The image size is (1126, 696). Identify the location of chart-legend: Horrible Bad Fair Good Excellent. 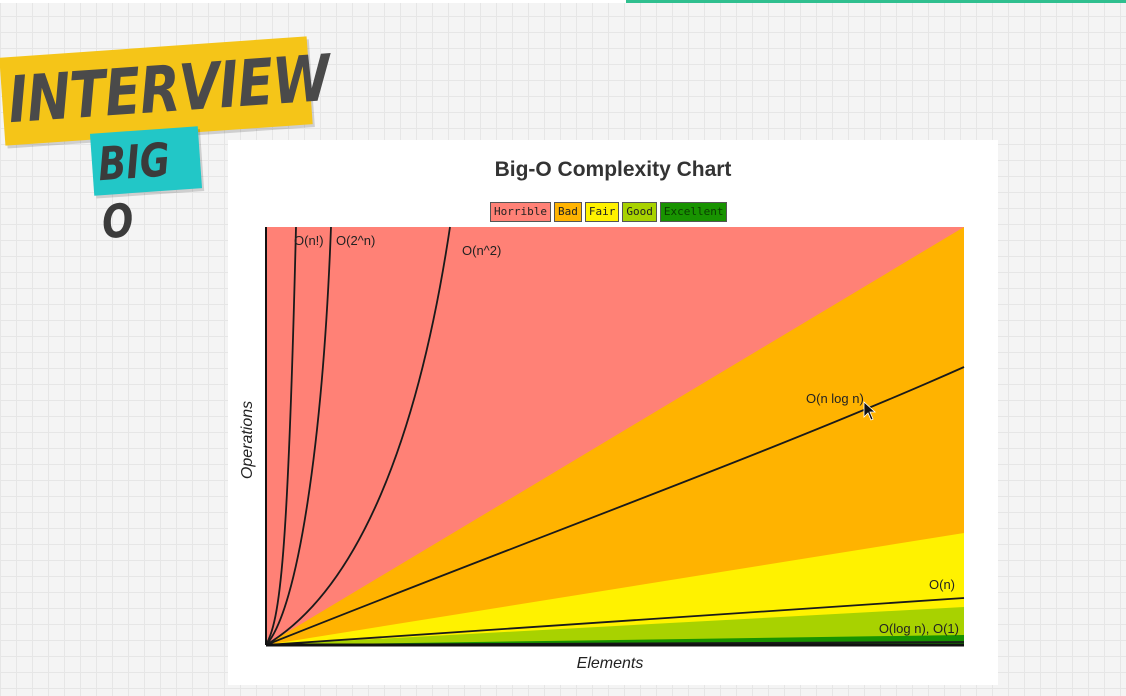
(609, 212).